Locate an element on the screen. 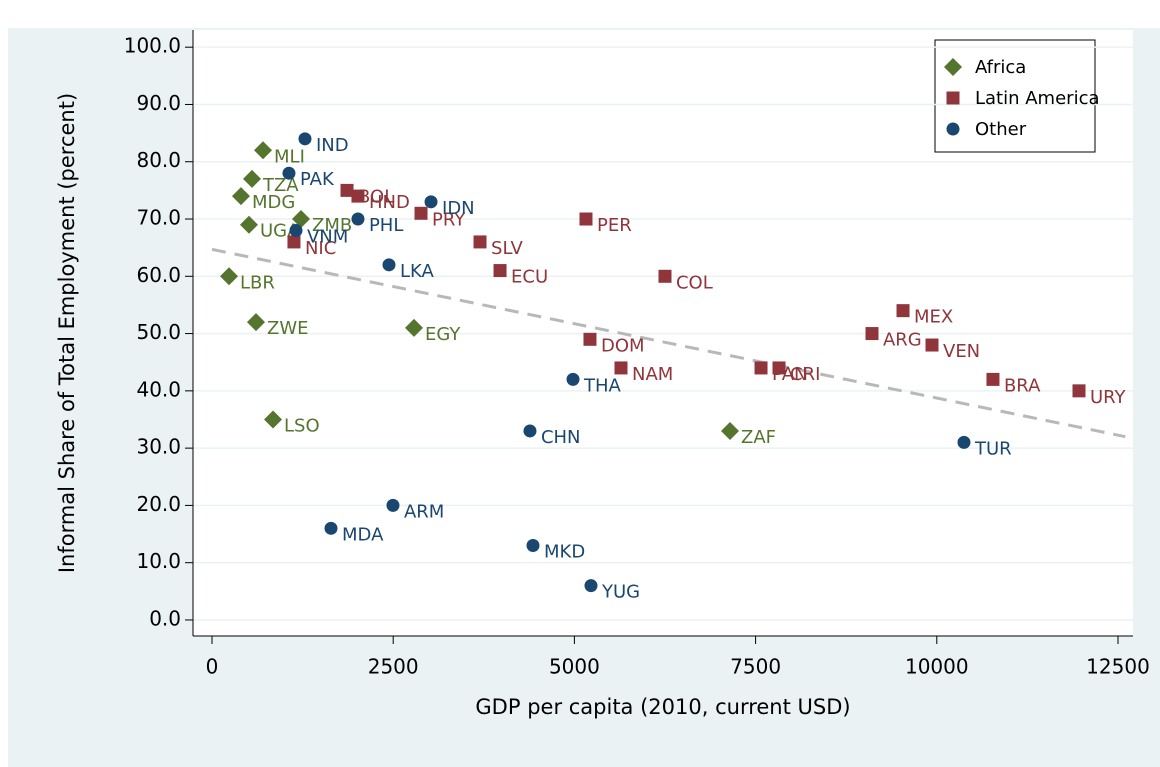 Image resolution: width=1160 pixels, height=767 pixels. point-label: IND is located at coordinates (332, 145).